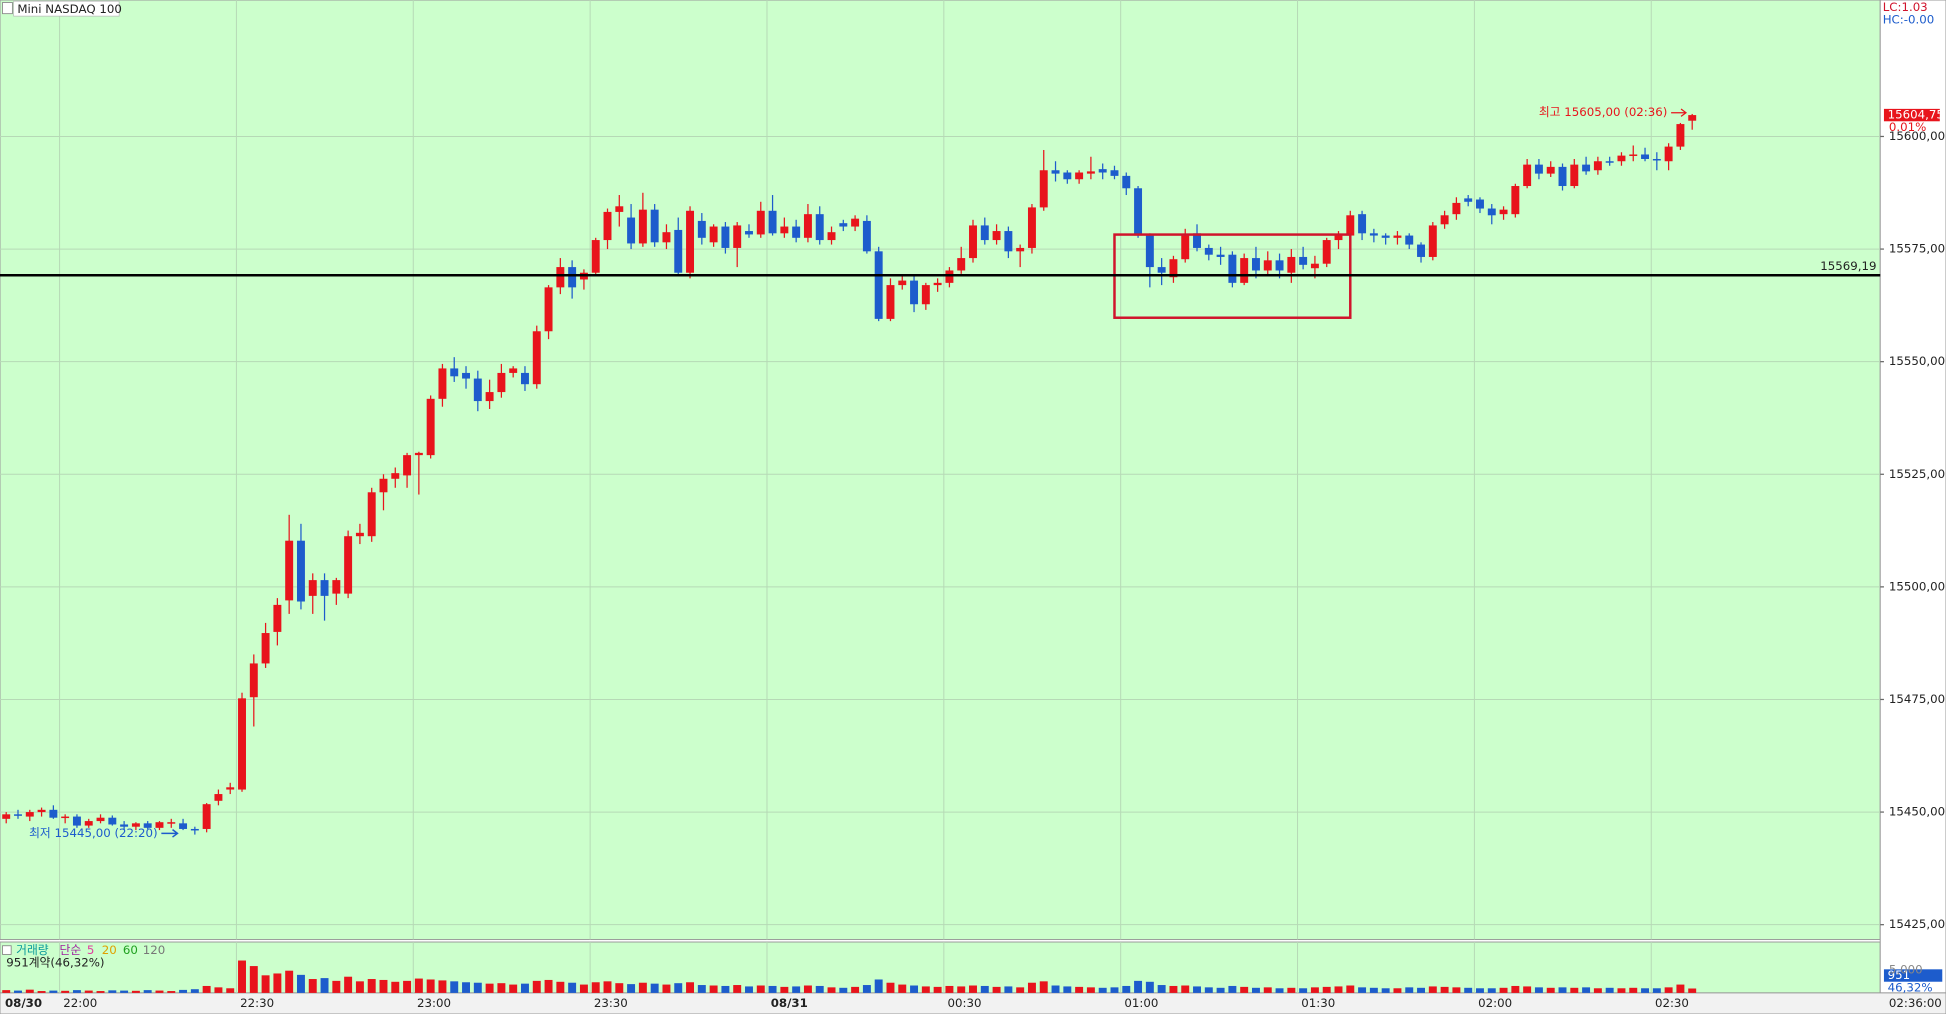 The height and width of the screenshot is (1014, 1946). I want to click on y-tick-label: 15500,00, so click(1917, 586).